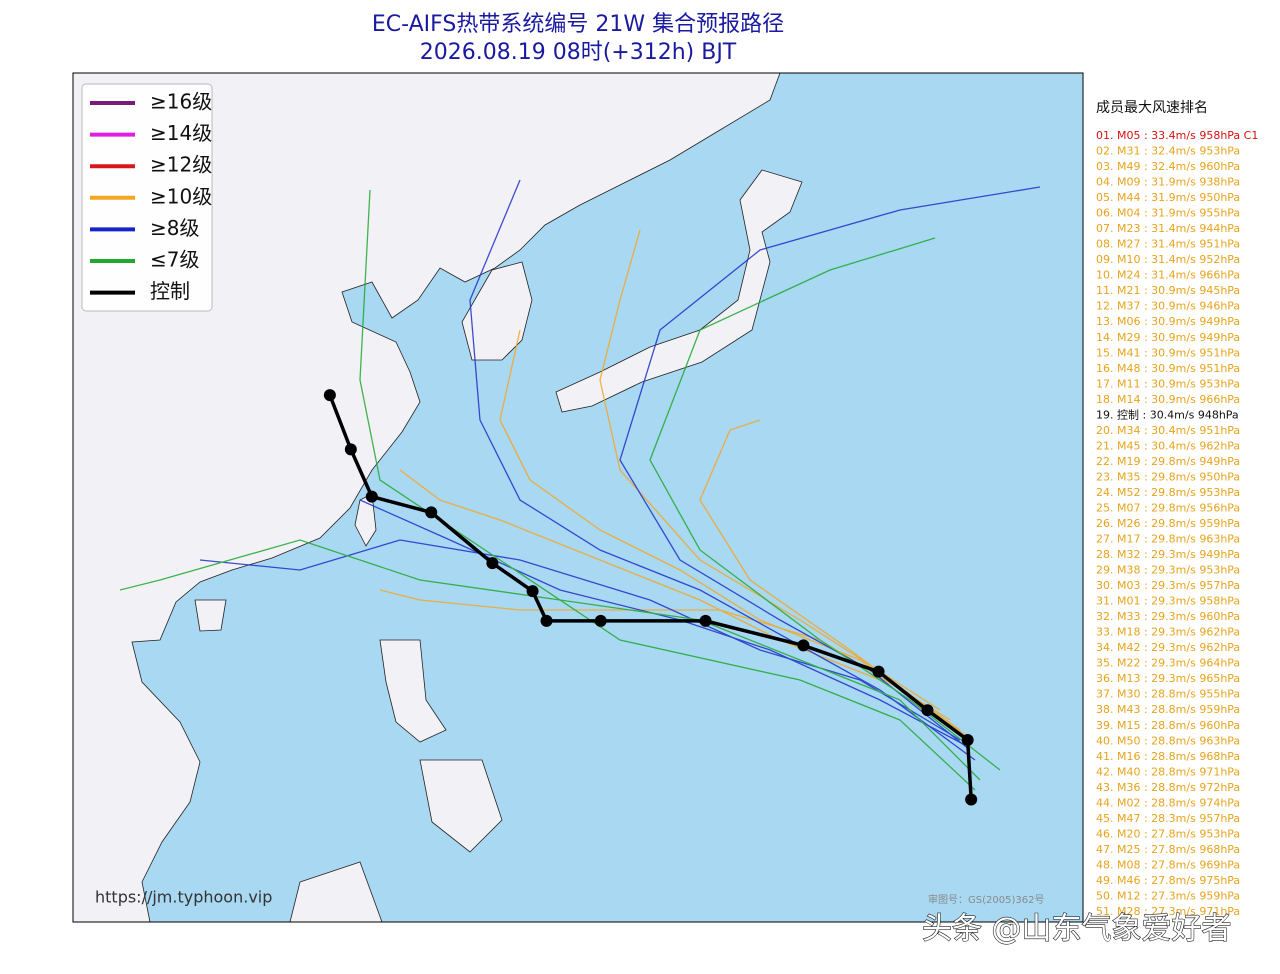  Describe the element at coordinates (1168, 663) in the screenshot. I see `ranking-entry: 35. M22 : 29.3m/s 964hPa` at that location.